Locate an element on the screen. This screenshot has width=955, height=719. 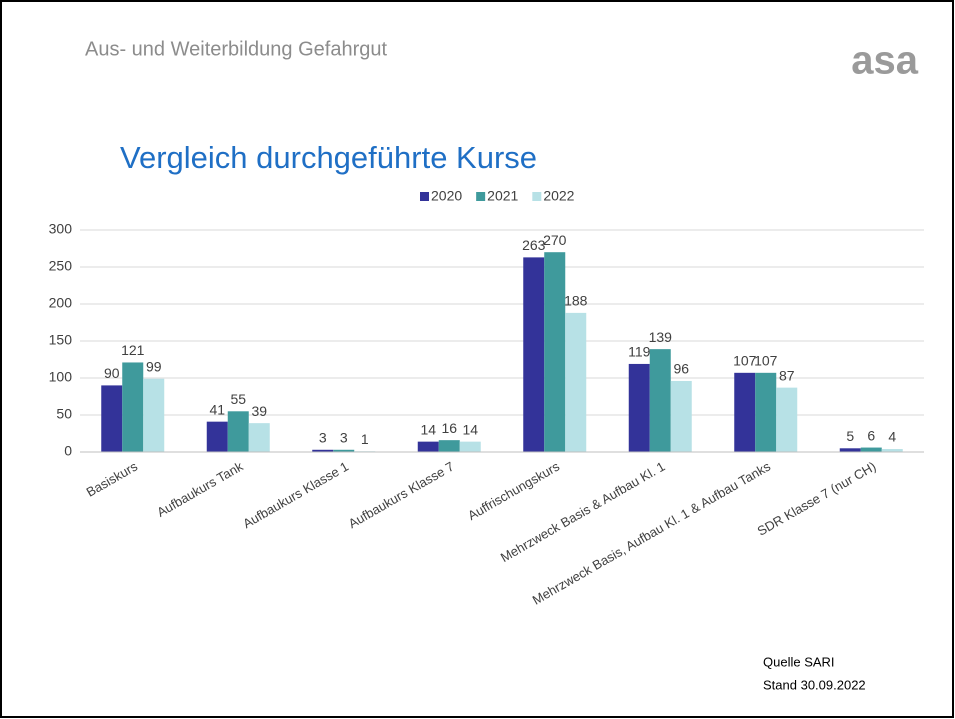
legend-label: 2020 is located at coordinates (446, 196).